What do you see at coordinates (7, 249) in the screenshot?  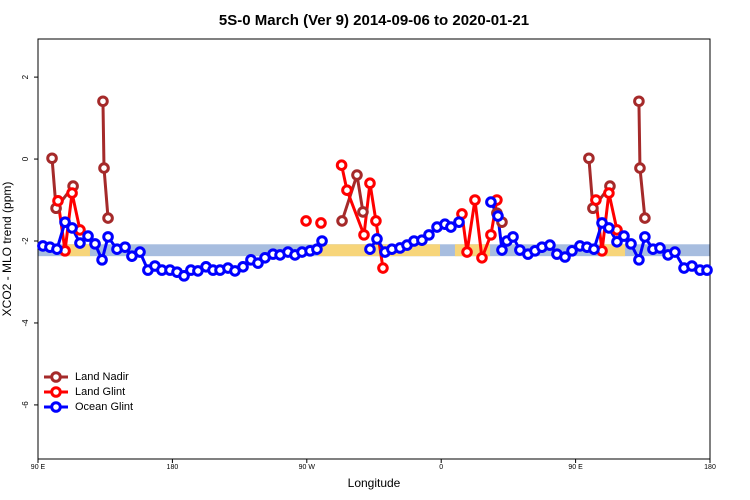 I see `y-axis-label: XCO2 - MLO trend (ppm)` at bounding box center [7, 249].